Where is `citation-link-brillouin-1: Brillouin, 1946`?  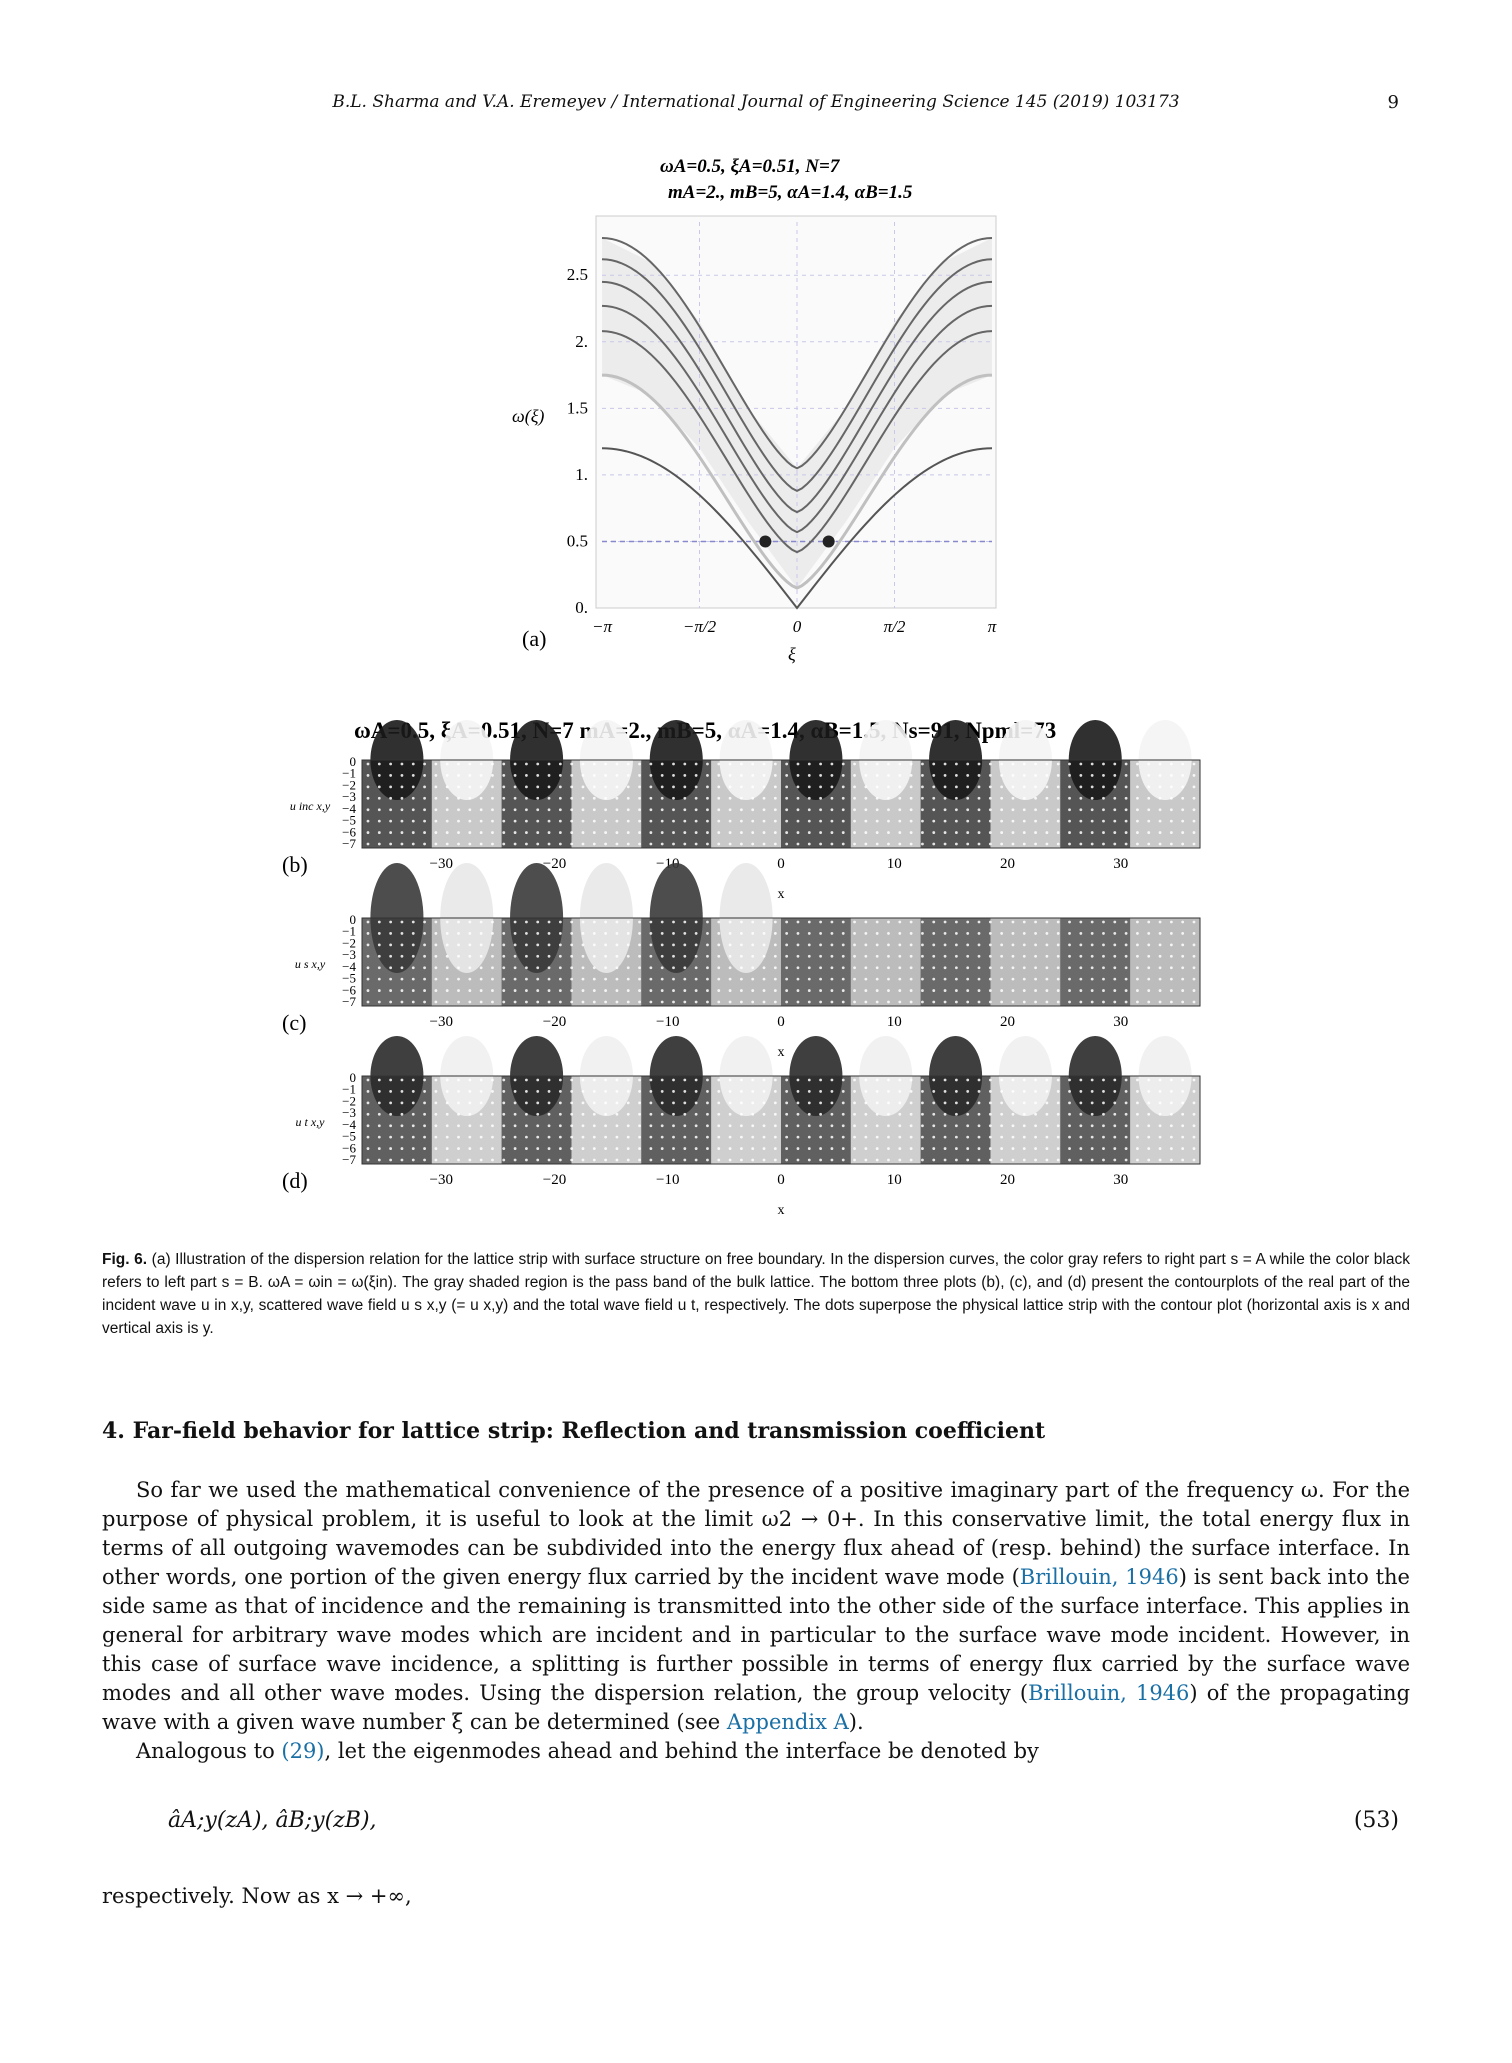
citation-link-brillouin-1: Brillouin, 1946 is located at coordinates (1099, 1577).